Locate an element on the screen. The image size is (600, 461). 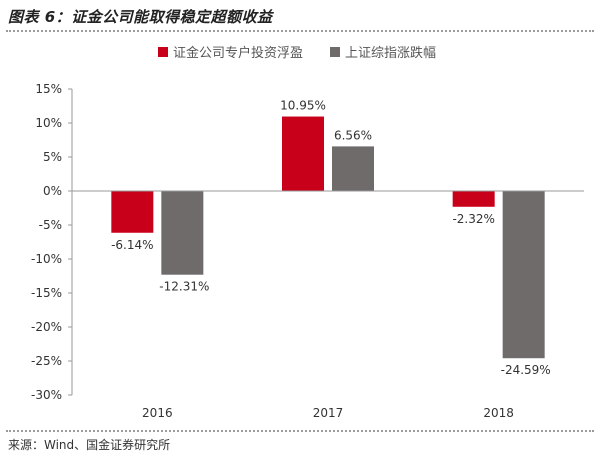
legend-label-2: 上证综指涨跌幅 is located at coordinates (390, 53).